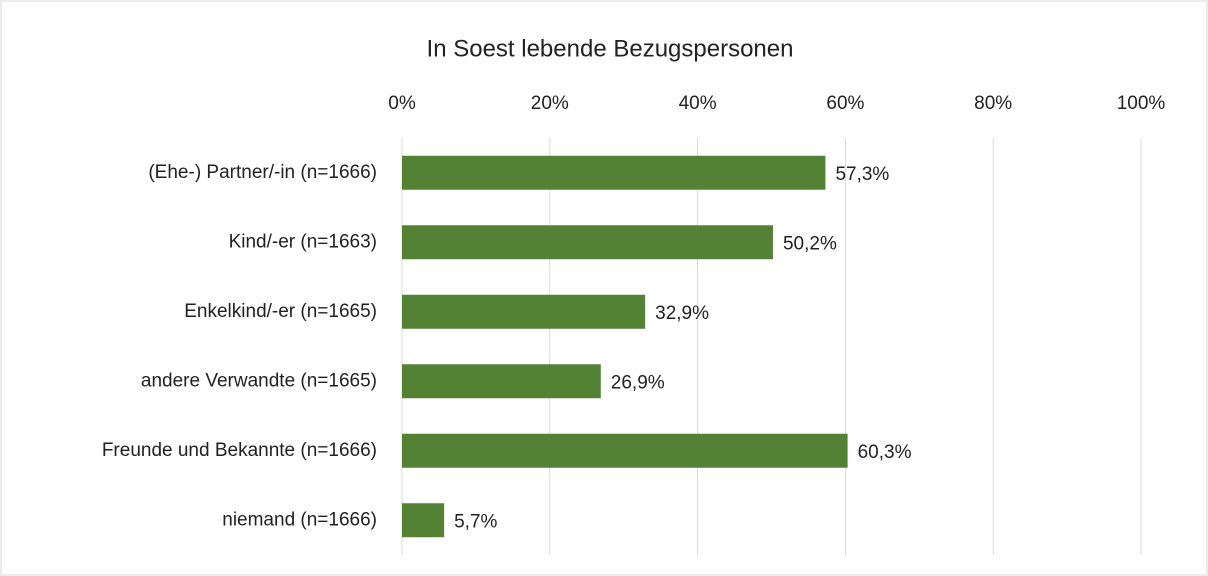  What do you see at coordinates (698, 103) in the screenshot?
I see `x-tick-label: 40%` at bounding box center [698, 103].